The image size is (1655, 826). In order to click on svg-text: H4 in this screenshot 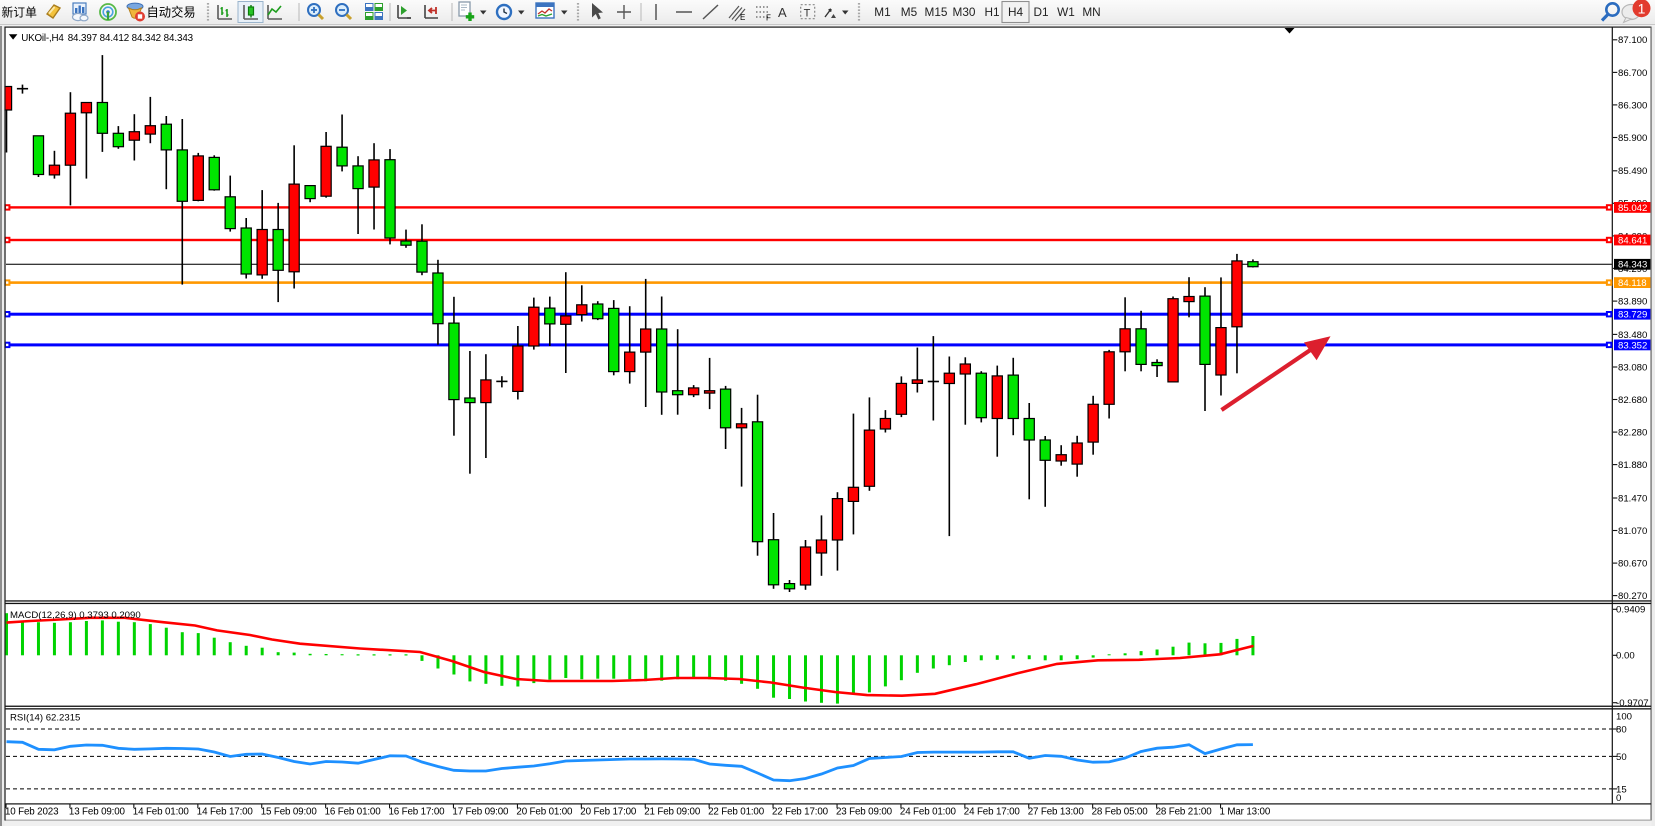, I will do `click(1016, 12)`.